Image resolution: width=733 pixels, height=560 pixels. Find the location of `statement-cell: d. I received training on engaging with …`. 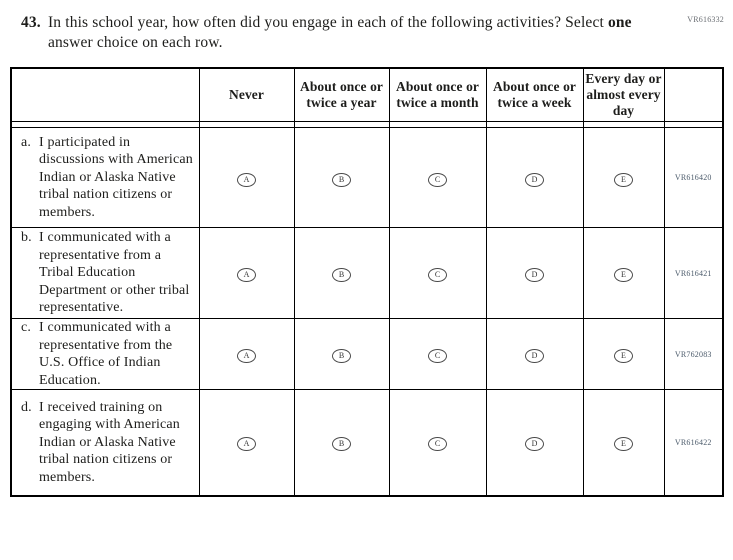

statement-cell: d. I received training on engaging with … is located at coordinates (105, 442).